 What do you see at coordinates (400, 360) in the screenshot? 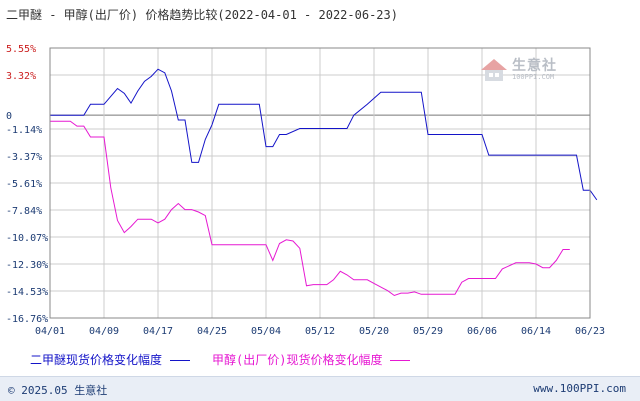
I see `legend-swatch-series2` at bounding box center [400, 360].